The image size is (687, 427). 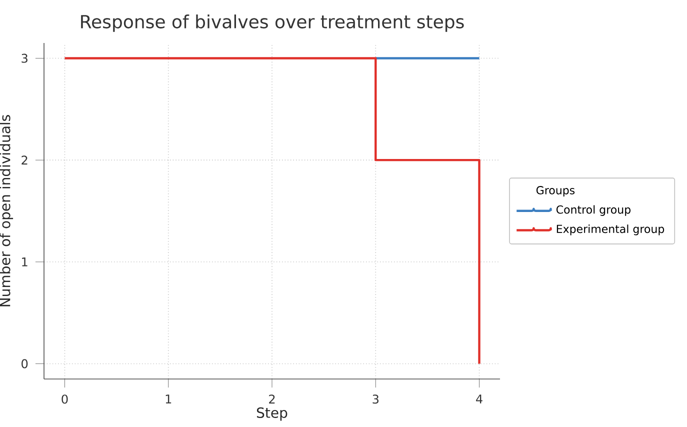 What do you see at coordinates (272, 399) in the screenshot?
I see `x-tick-label: 2` at bounding box center [272, 399].